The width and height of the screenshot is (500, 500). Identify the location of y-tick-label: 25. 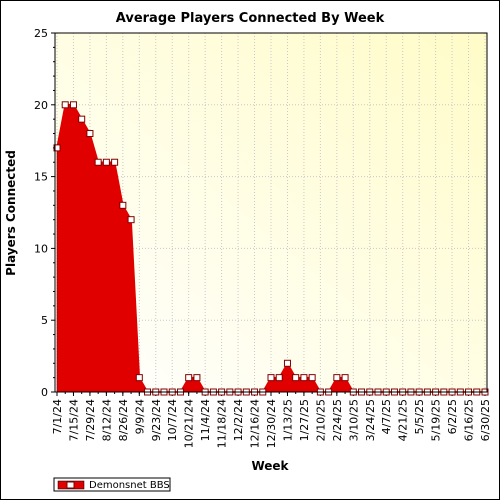
(41, 33).